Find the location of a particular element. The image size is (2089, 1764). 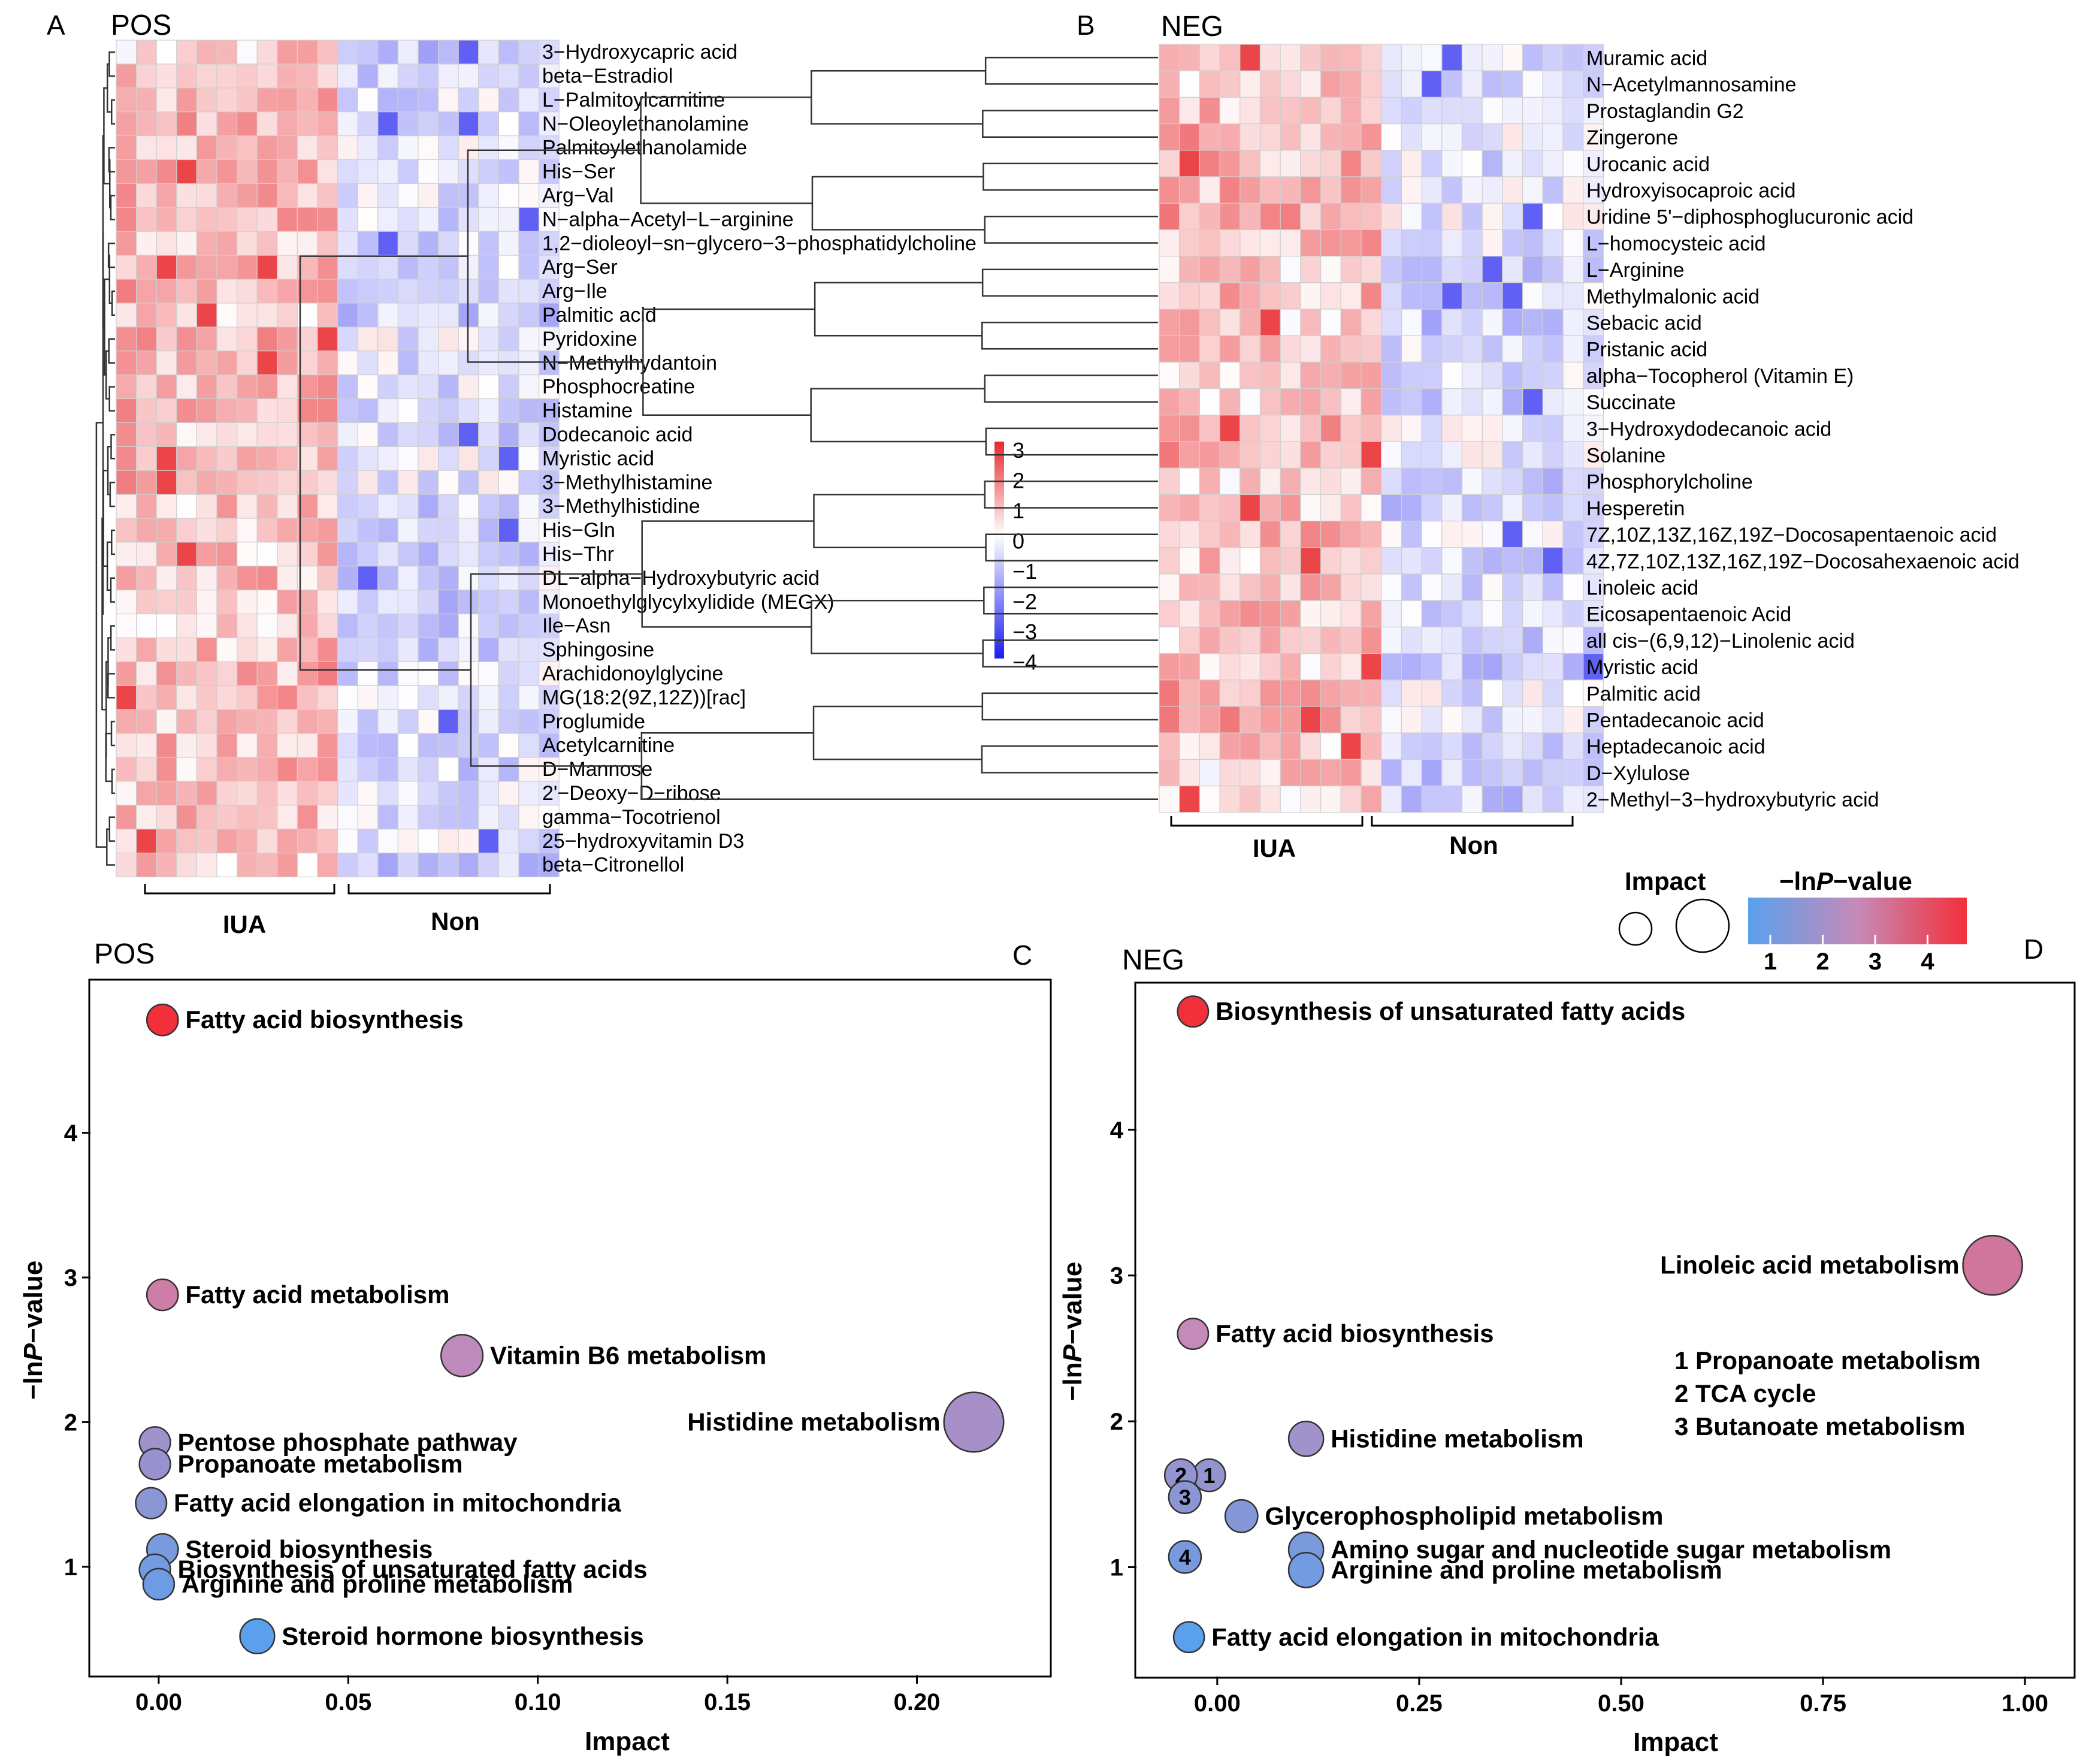

heatmap-row-label: alpha−Tocopherol (Vitamin E) is located at coordinates (1720, 377).